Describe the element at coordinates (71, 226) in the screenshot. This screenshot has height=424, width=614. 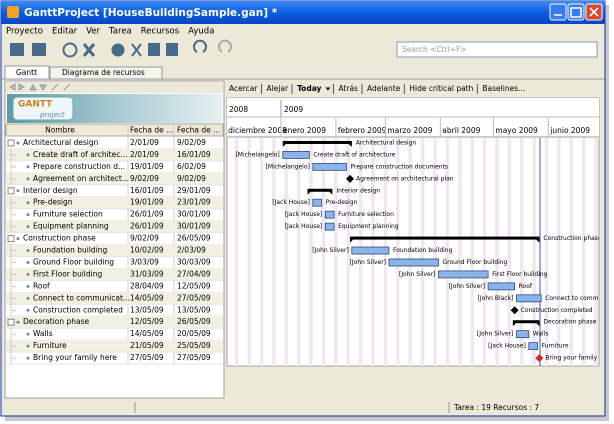
I see `task-name: Equipment planning` at that location.